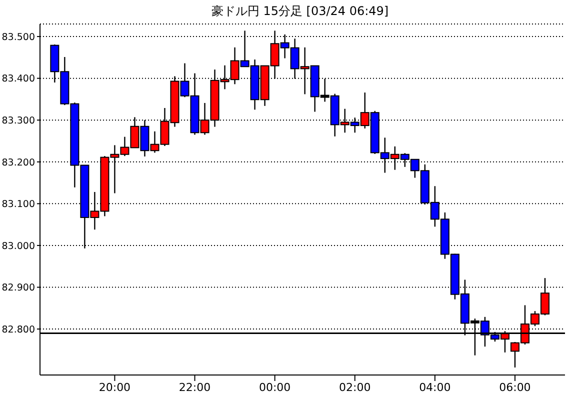  I want to click on x-tick-label: 20:00, so click(114, 387).